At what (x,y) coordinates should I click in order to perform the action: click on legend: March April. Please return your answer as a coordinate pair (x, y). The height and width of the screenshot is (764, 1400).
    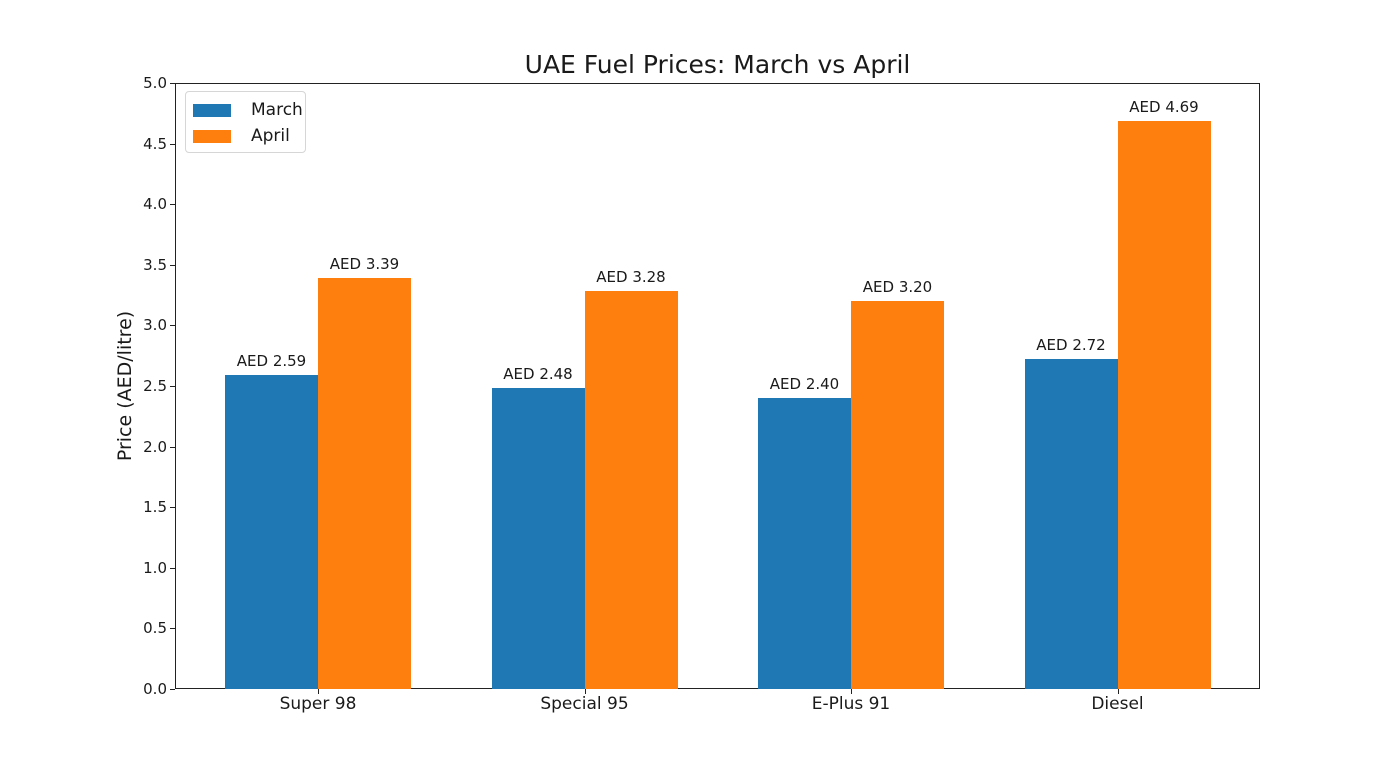
    Looking at the image, I should click on (245, 122).